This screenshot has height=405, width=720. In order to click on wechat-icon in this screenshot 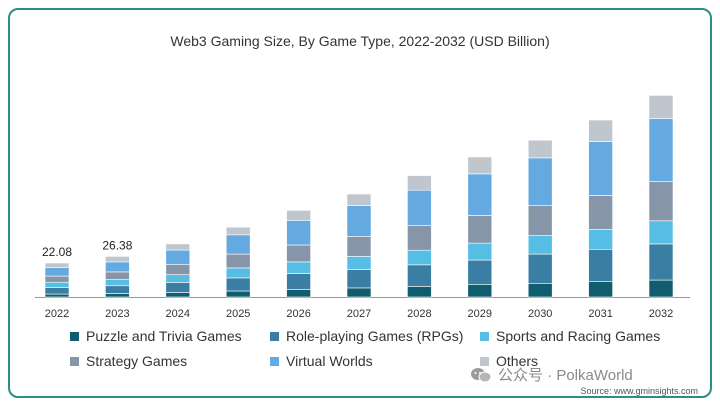, I will do `click(481, 374)`.